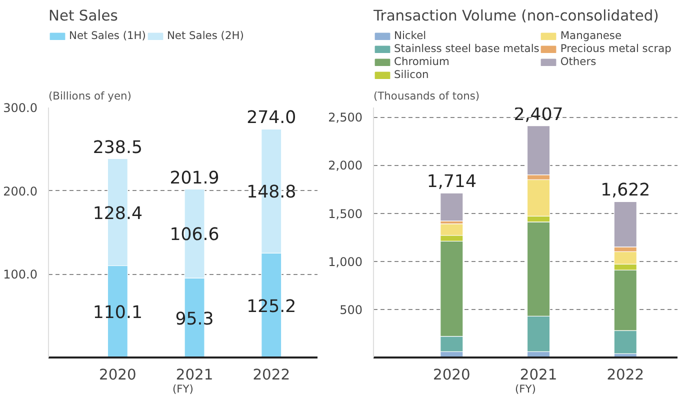  Describe the element at coordinates (591, 35) in the screenshot. I see `legend-label: Manganese` at that location.